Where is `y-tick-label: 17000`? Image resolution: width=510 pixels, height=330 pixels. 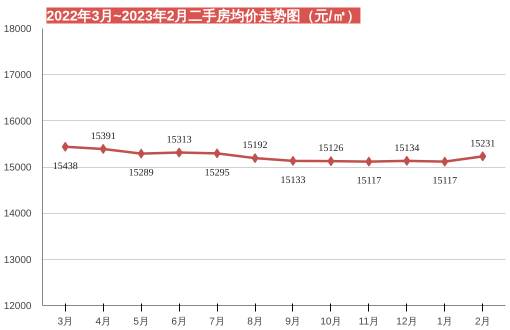
y-tick-label: 17000 is located at coordinates (18, 76).